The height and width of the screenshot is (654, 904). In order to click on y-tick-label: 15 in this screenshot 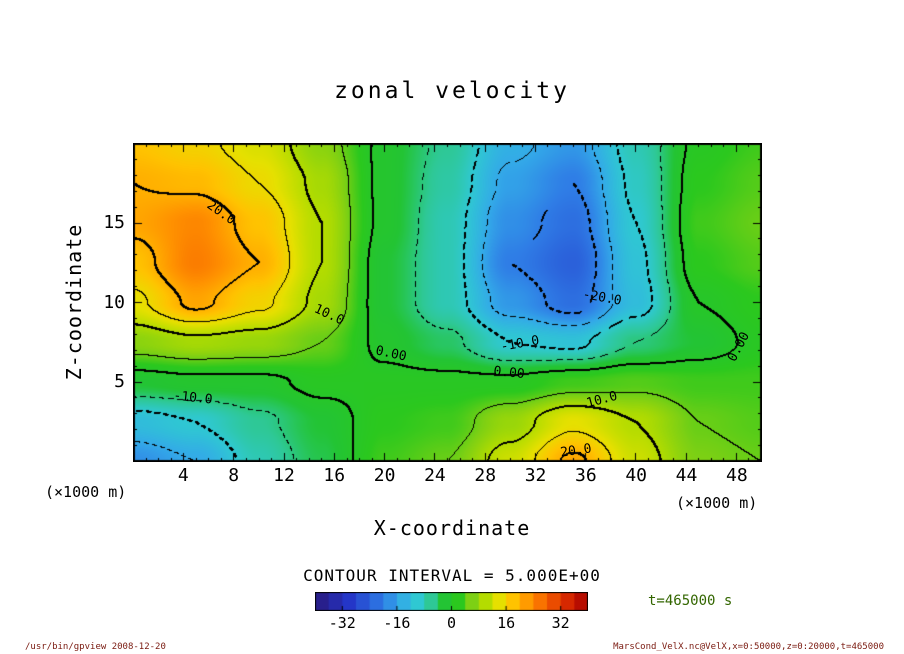, I will do `click(114, 222)`.